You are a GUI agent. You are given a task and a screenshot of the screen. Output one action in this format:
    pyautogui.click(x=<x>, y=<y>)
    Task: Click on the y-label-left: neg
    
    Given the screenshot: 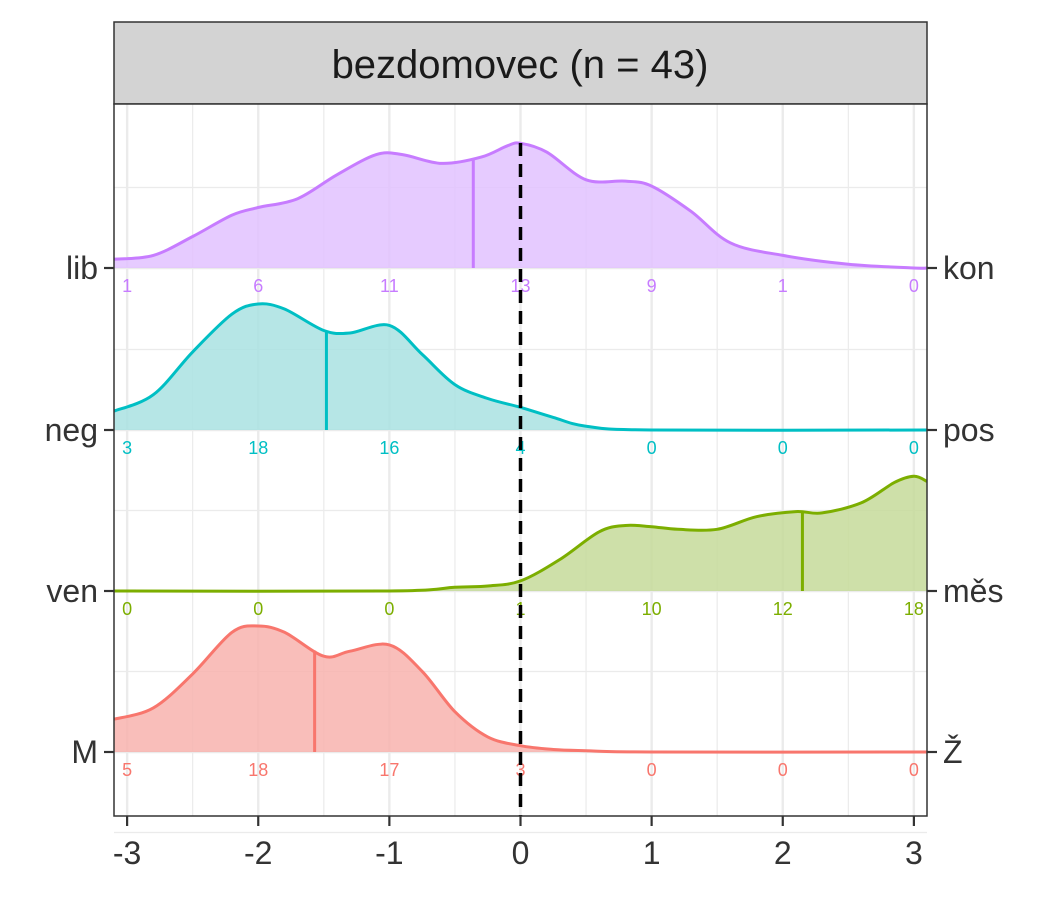 What is the action you would take?
    pyautogui.click(x=71, y=430)
    